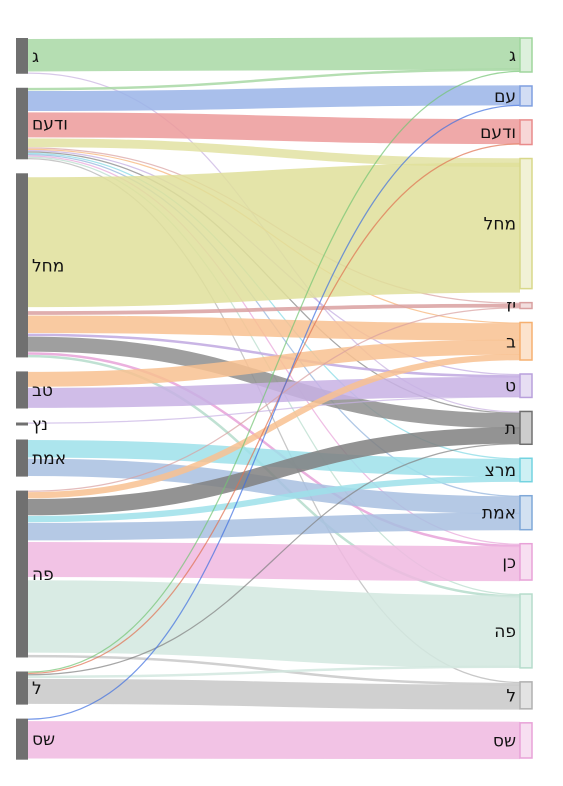 The height and width of the screenshot is (786, 563). Describe the element at coordinates (274, 128) in the screenshot. I see `link-s_vdam-to-t_vdam` at that location.